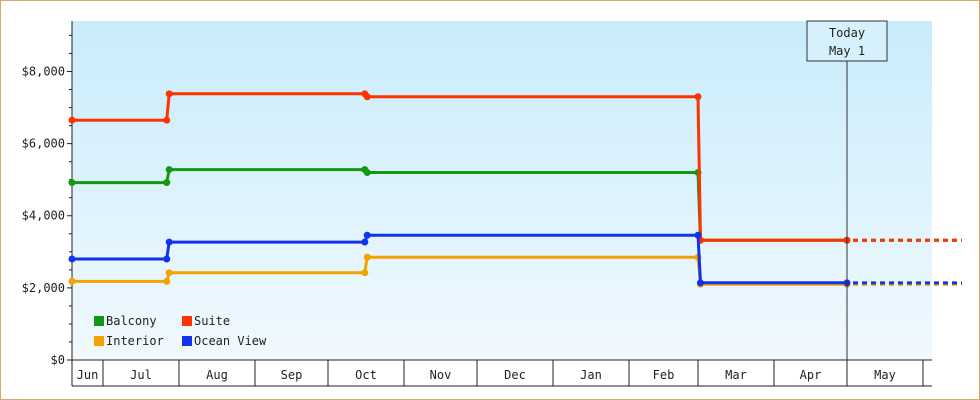  Describe the element at coordinates (736, 375) in the screenshot. I see `x-tick-label: Mar` at that location.